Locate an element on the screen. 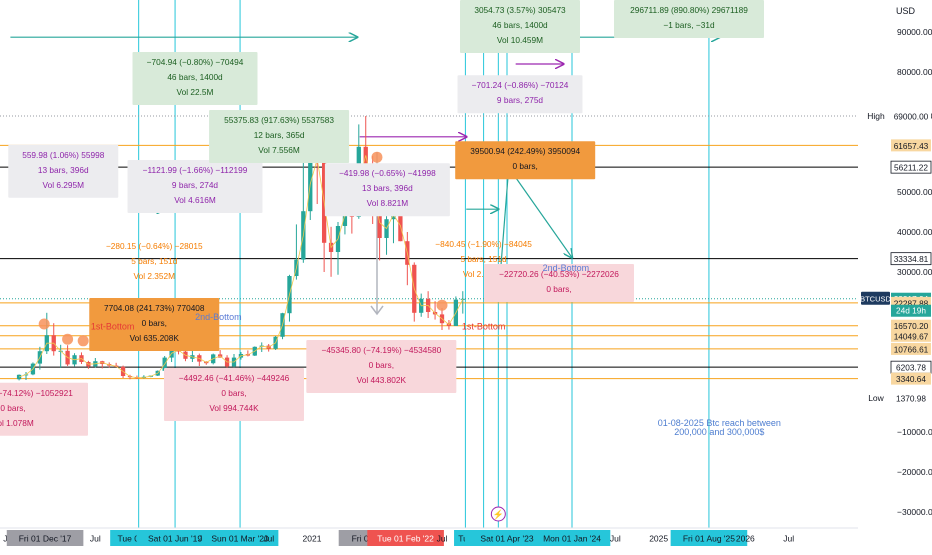 Image resolution: width=932 pixels, height=555 pixels. price-tick-label: −30000.00 is located at coordinates (914, 512).